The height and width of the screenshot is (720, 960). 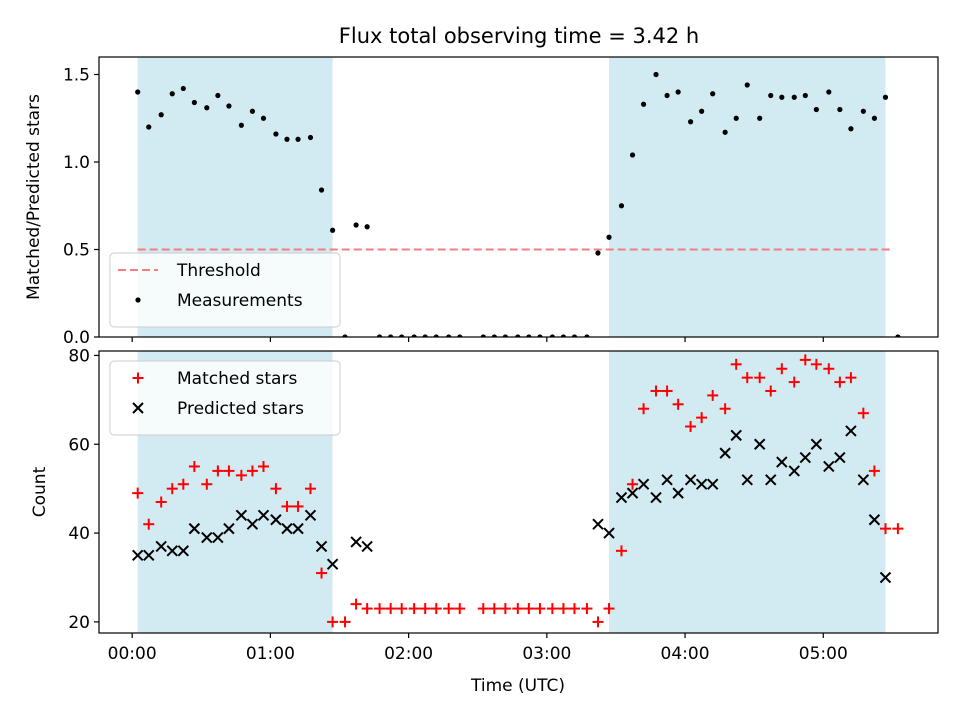 I want to click on y-tick-label: 1.5, so click(x=76, y=76).